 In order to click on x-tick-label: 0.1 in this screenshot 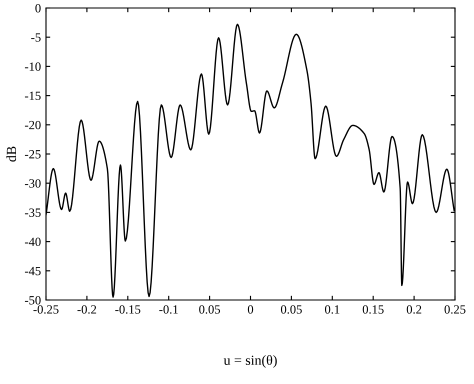, I will do `click(332, 309)`.